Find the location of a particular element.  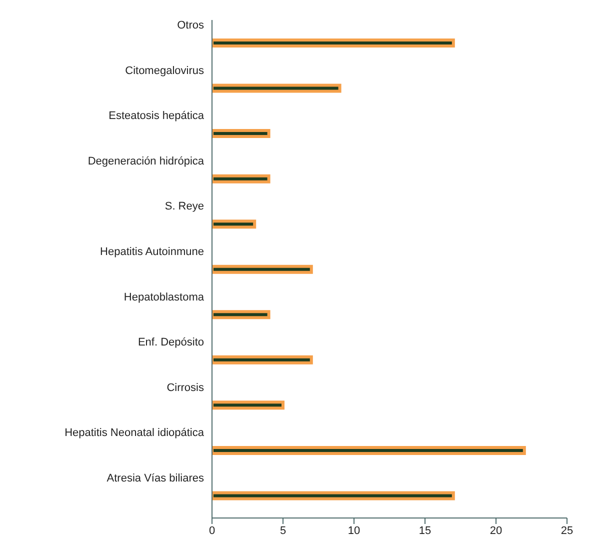

y-tick-label: Atresia Vías biliares is located at coordinates (155, 478).